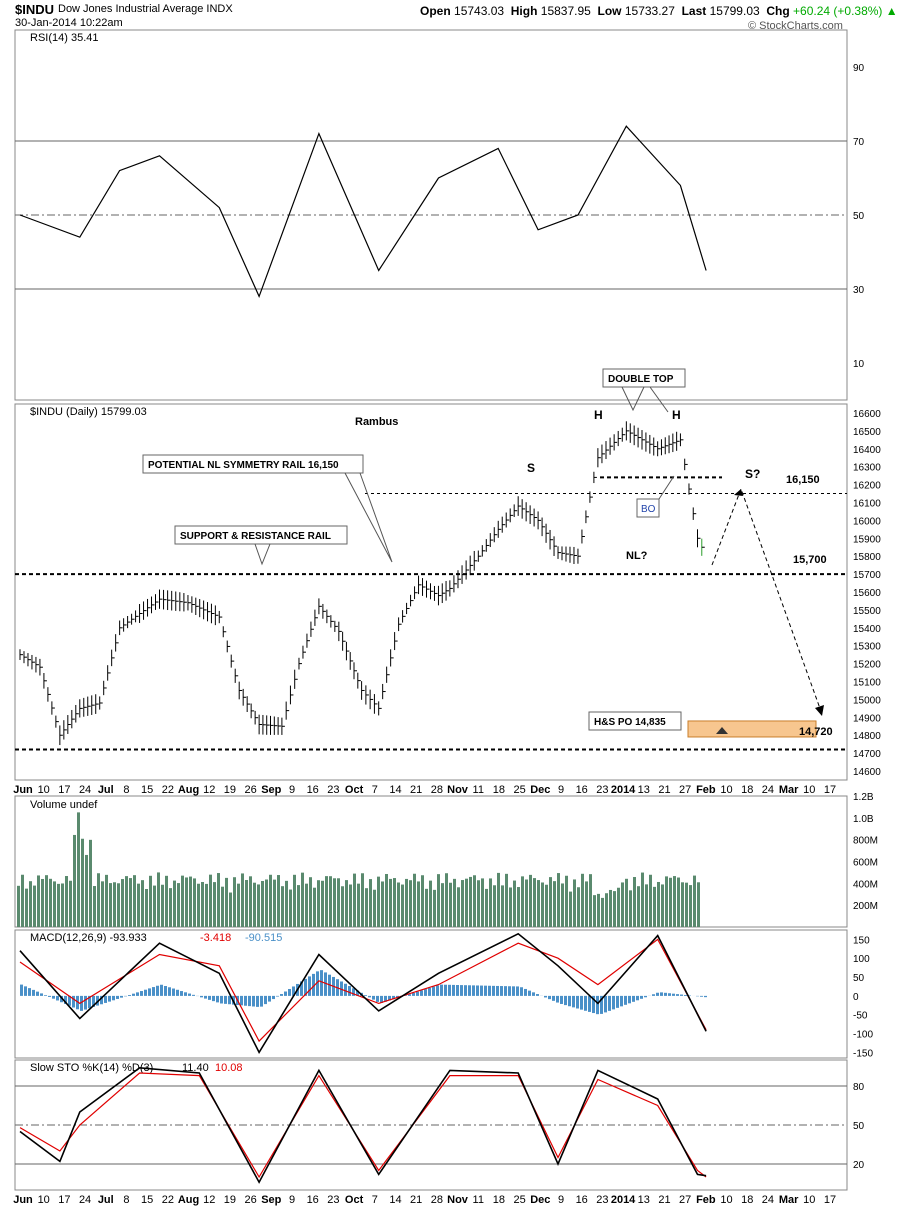 The image size is (900, 1207). What do you see at coordinates (582, 790) in the screenshot?
I see `x-axis-label: 16` at bounding box center [582, 790].